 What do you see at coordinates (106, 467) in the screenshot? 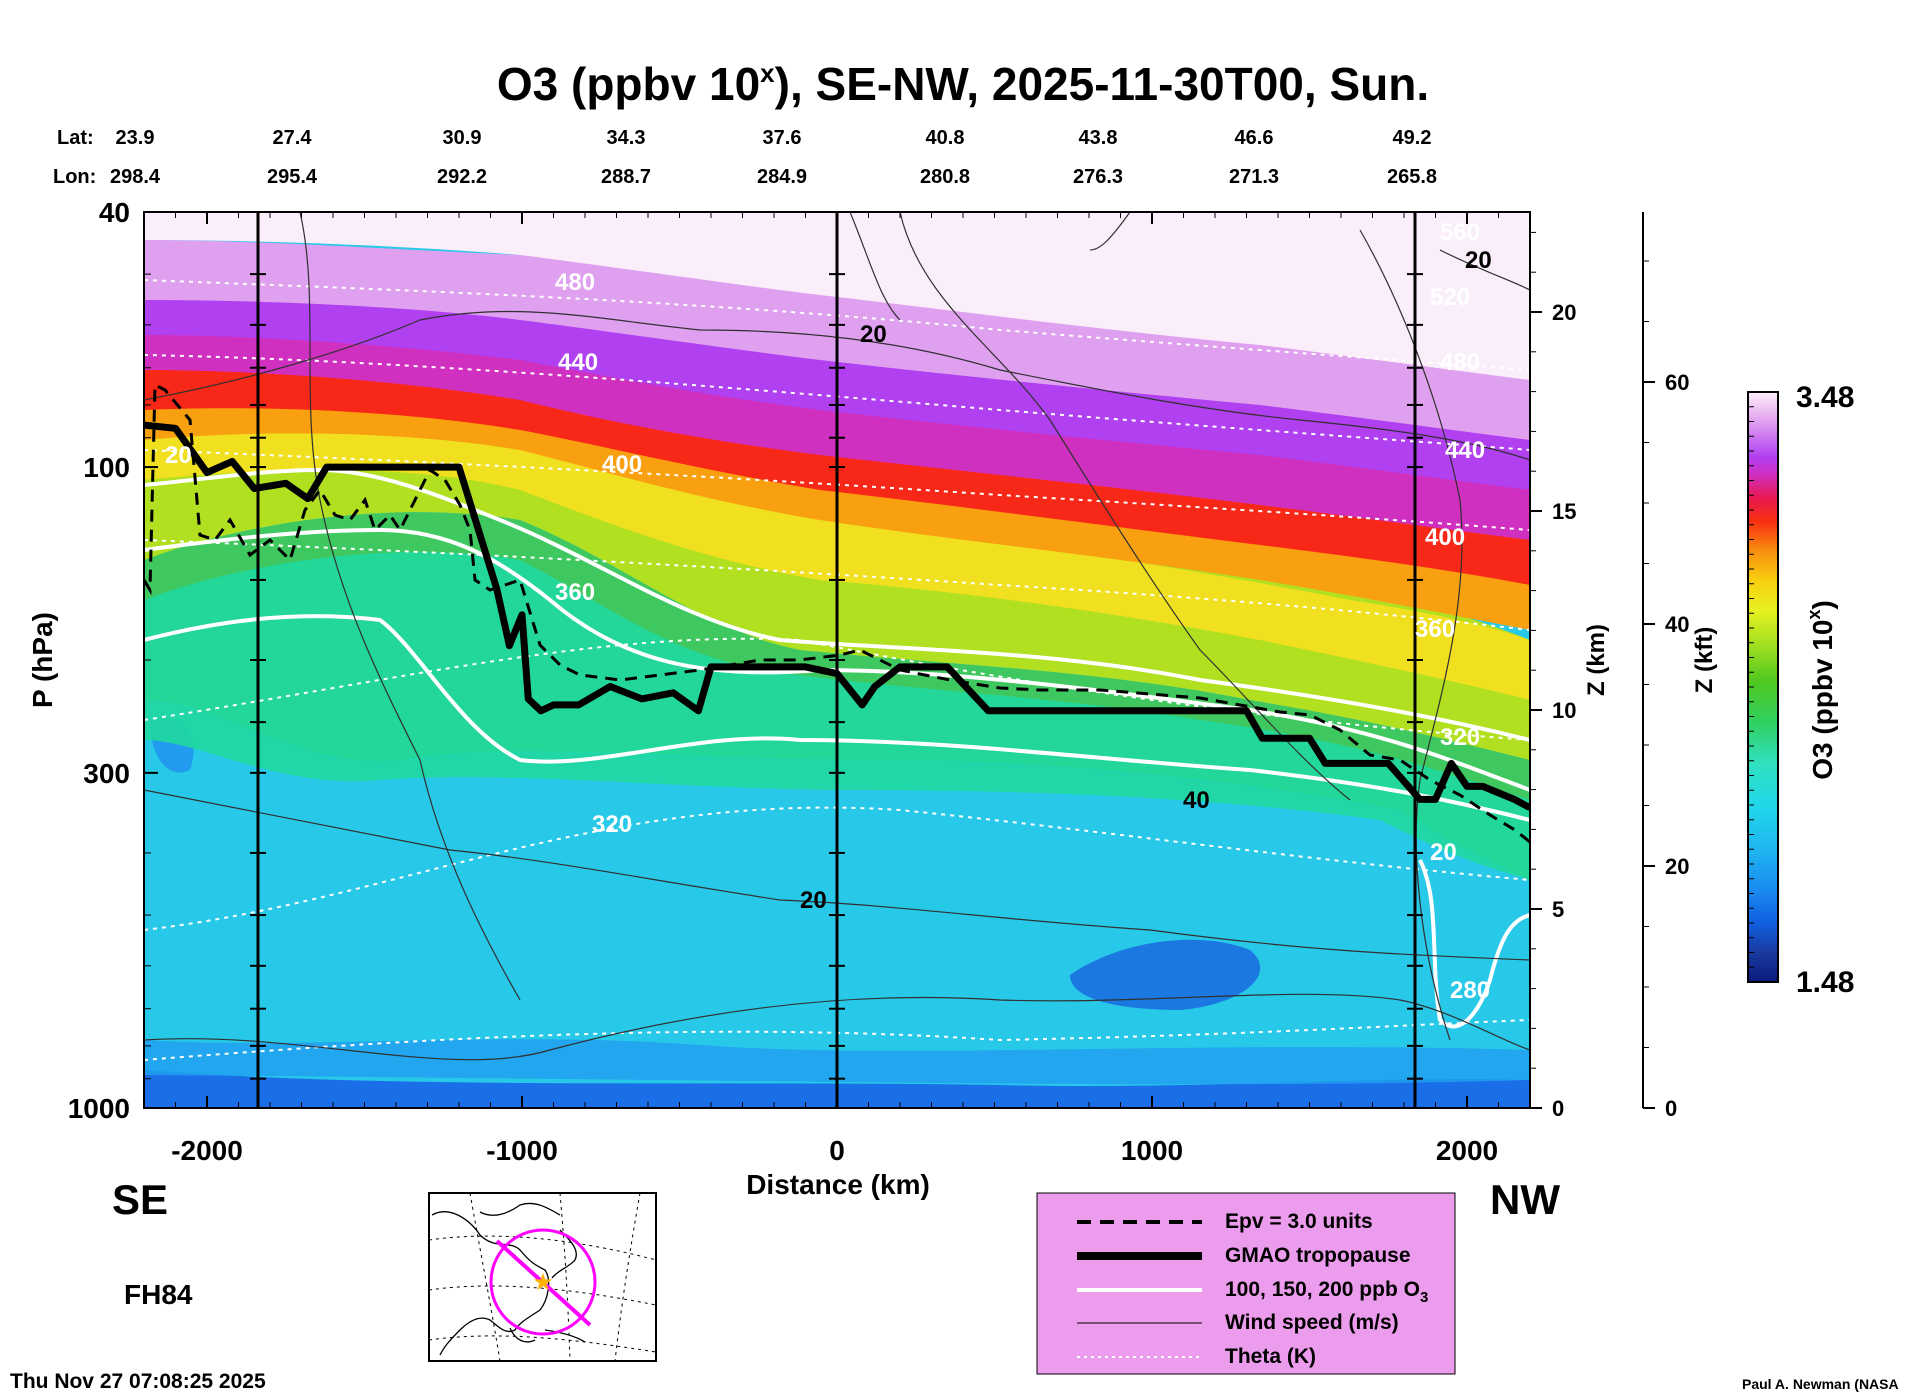
I see `y-tick-label: 100` at bounding box center [106, 467].